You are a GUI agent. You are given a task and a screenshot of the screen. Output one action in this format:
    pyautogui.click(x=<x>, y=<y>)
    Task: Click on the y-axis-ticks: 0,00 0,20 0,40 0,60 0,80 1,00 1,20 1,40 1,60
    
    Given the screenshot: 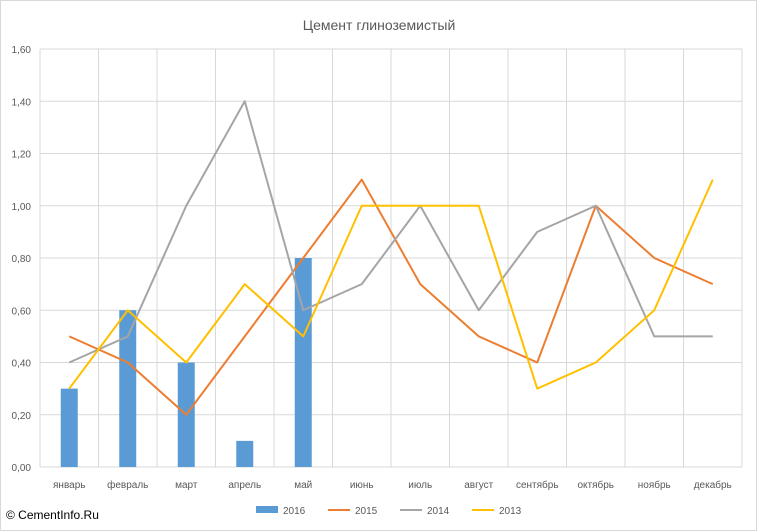 What is the action you would take?
    pyautogui.click(x=22, y=259)
    